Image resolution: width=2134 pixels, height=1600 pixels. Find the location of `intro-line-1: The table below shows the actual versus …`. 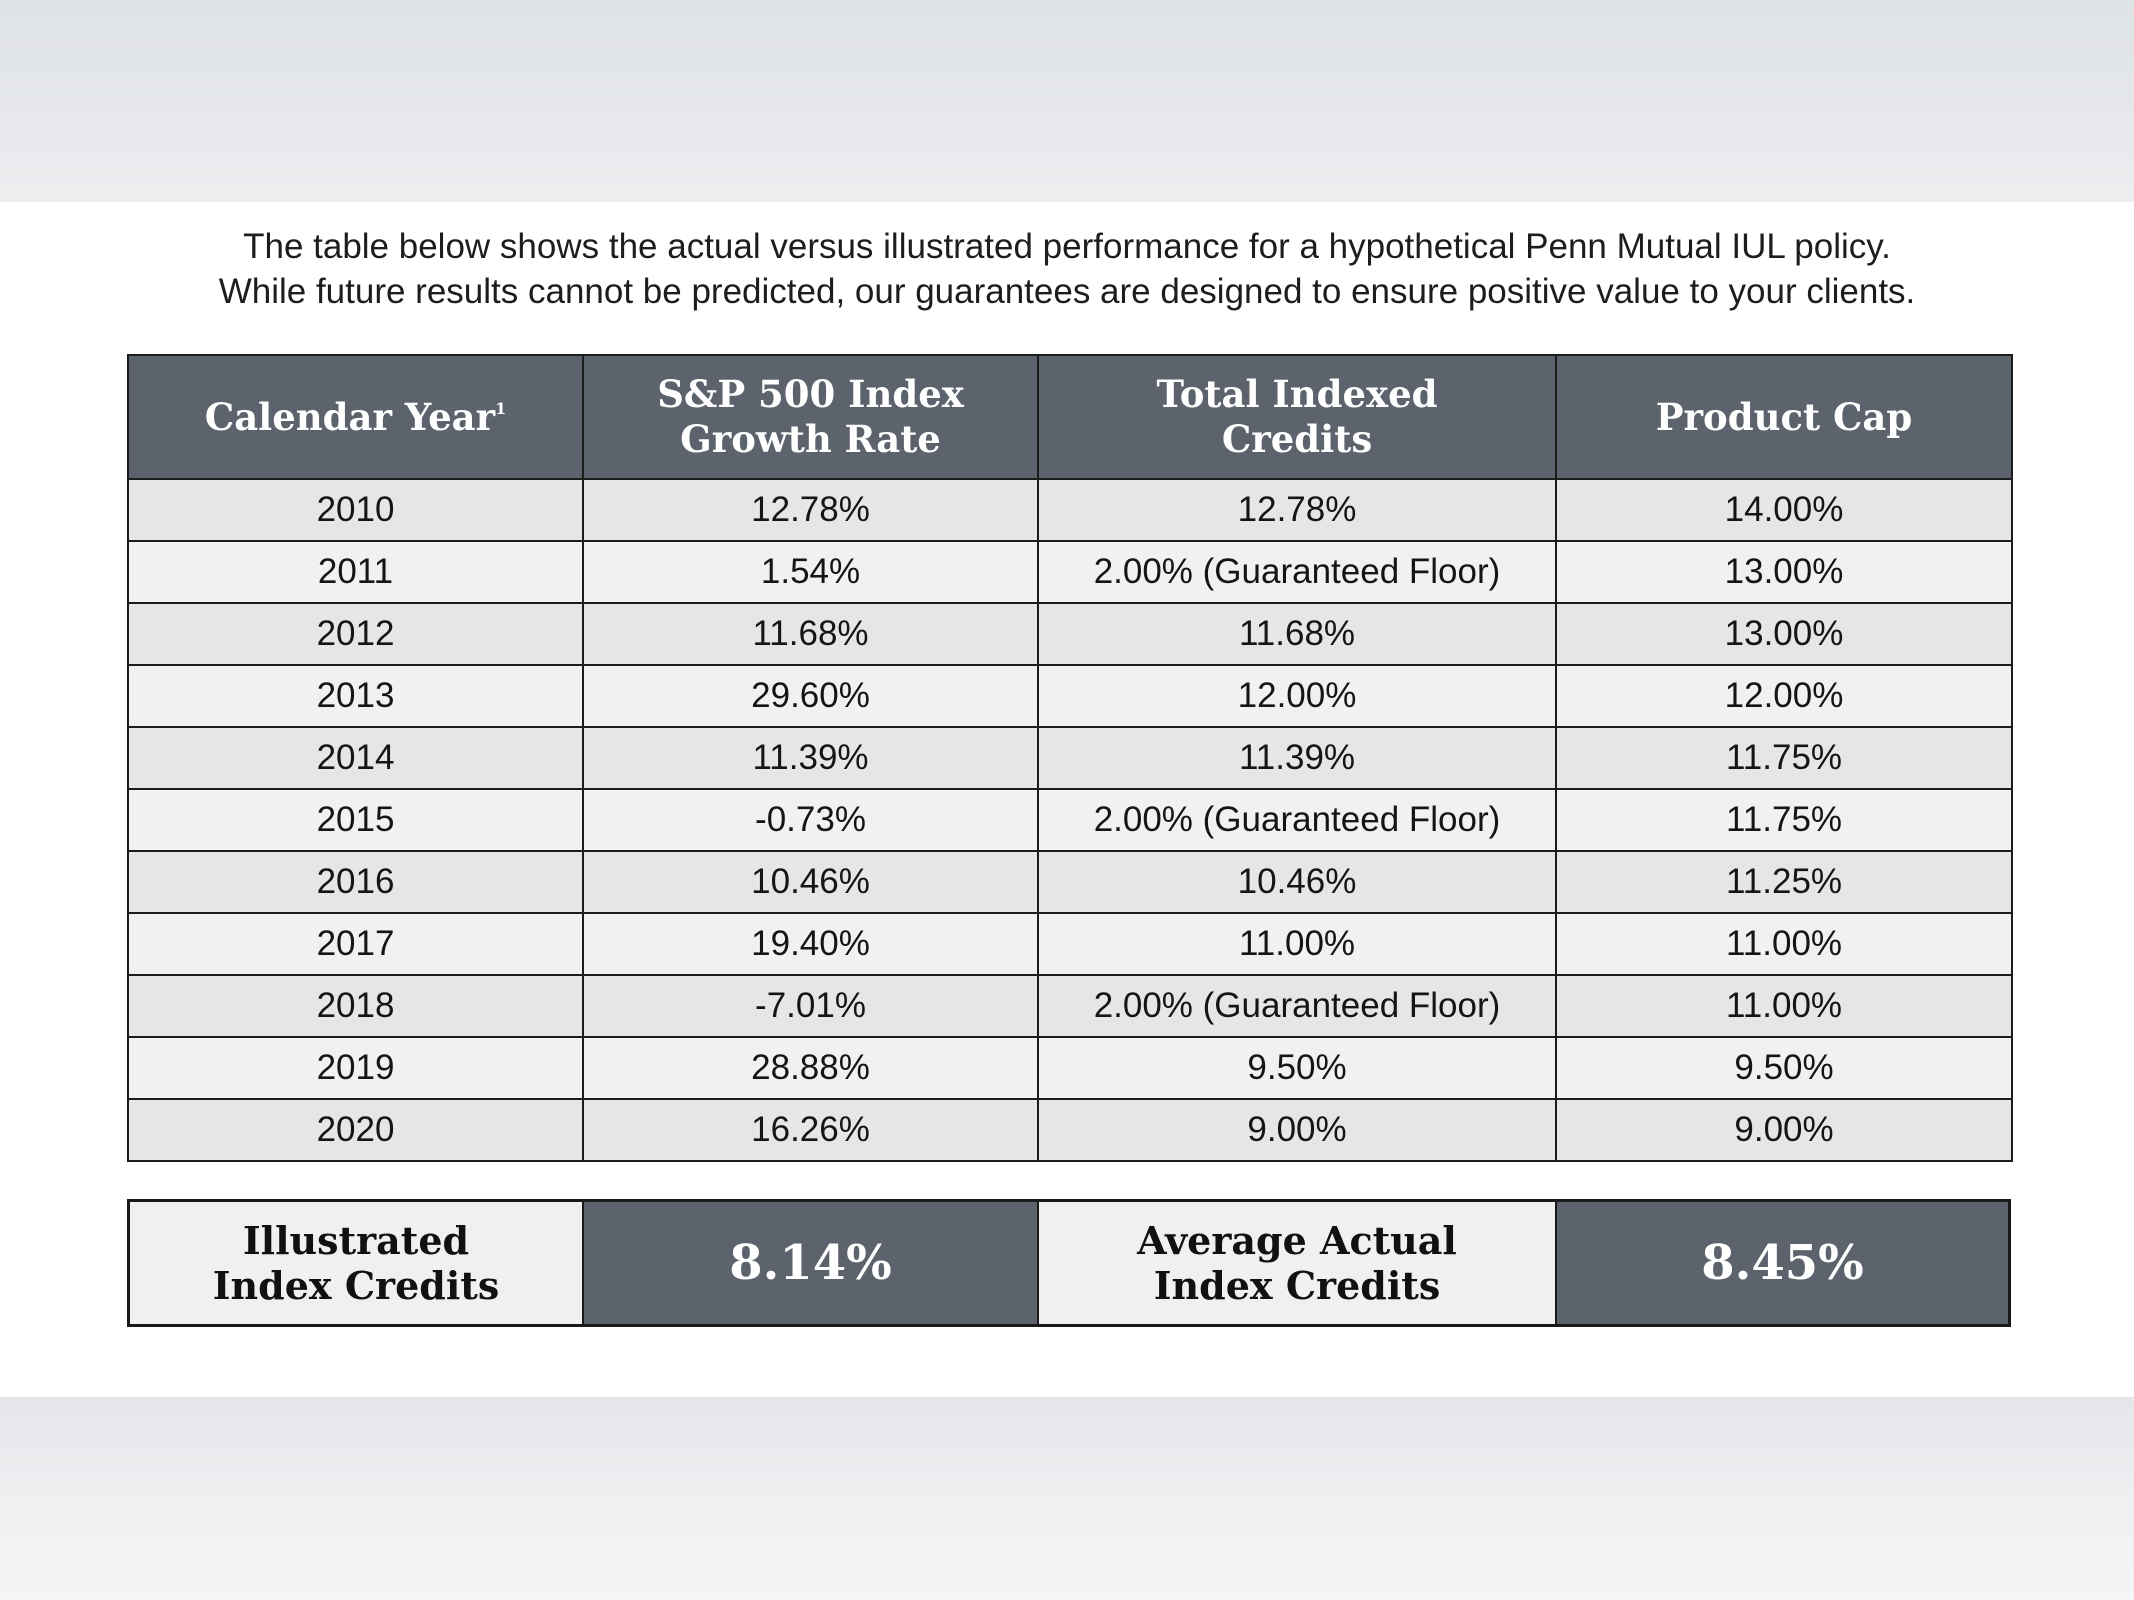

intro-line-1: The table below shows the actual versus … is located at coordinates (1067, 246).